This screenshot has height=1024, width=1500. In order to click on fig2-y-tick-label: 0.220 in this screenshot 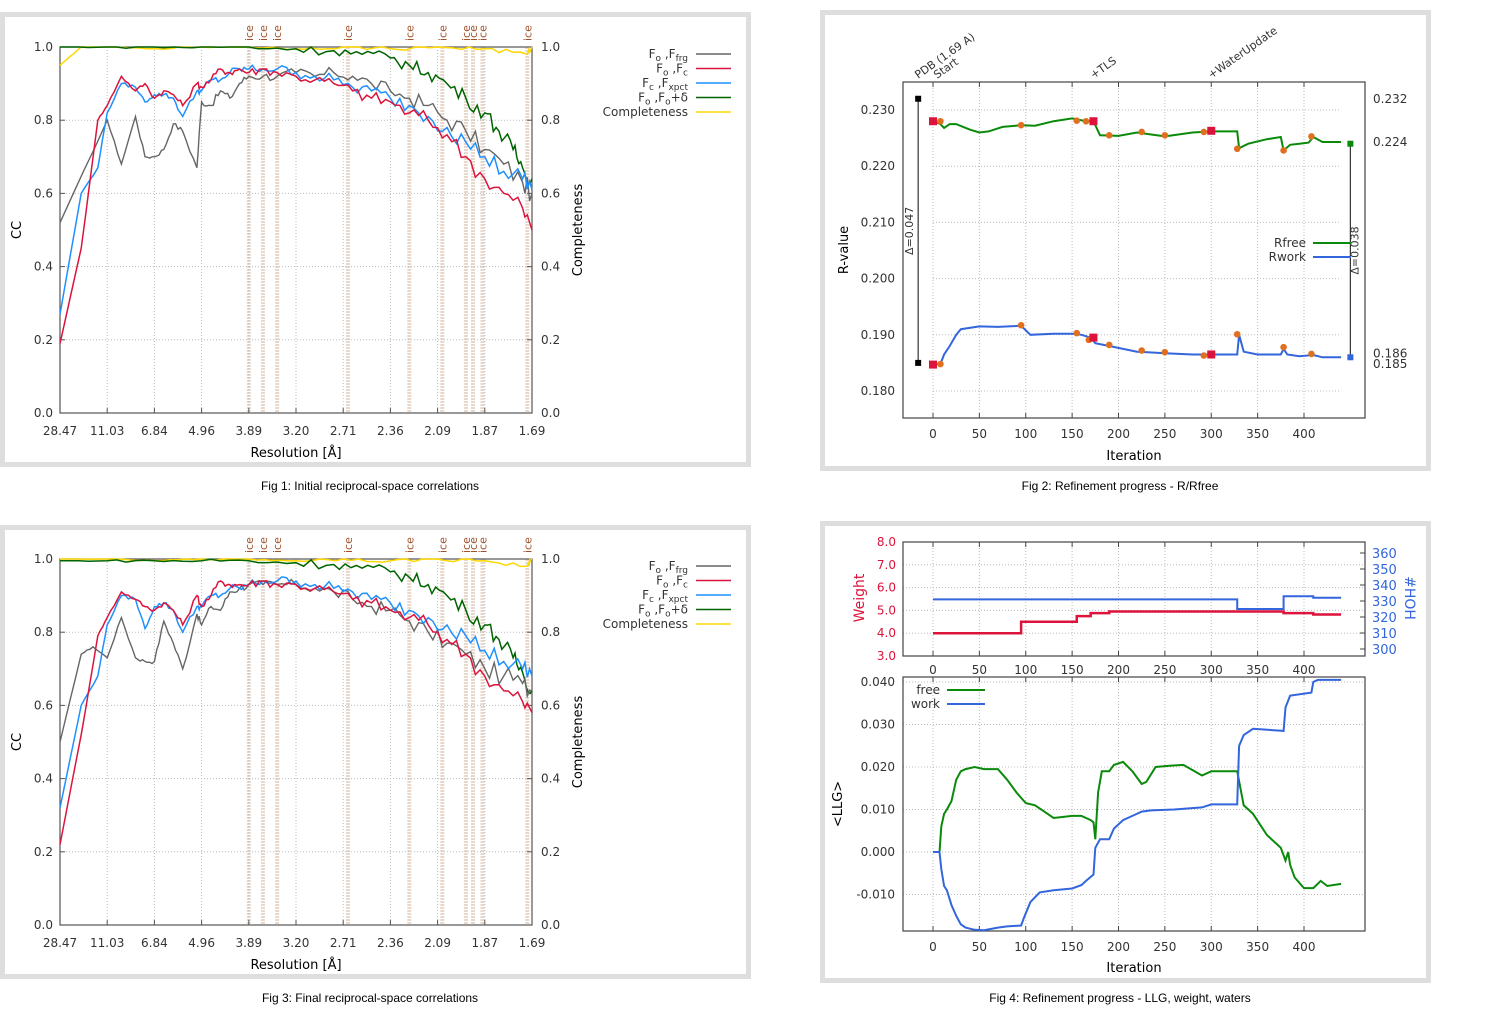, I will do `click(878, 166)`.